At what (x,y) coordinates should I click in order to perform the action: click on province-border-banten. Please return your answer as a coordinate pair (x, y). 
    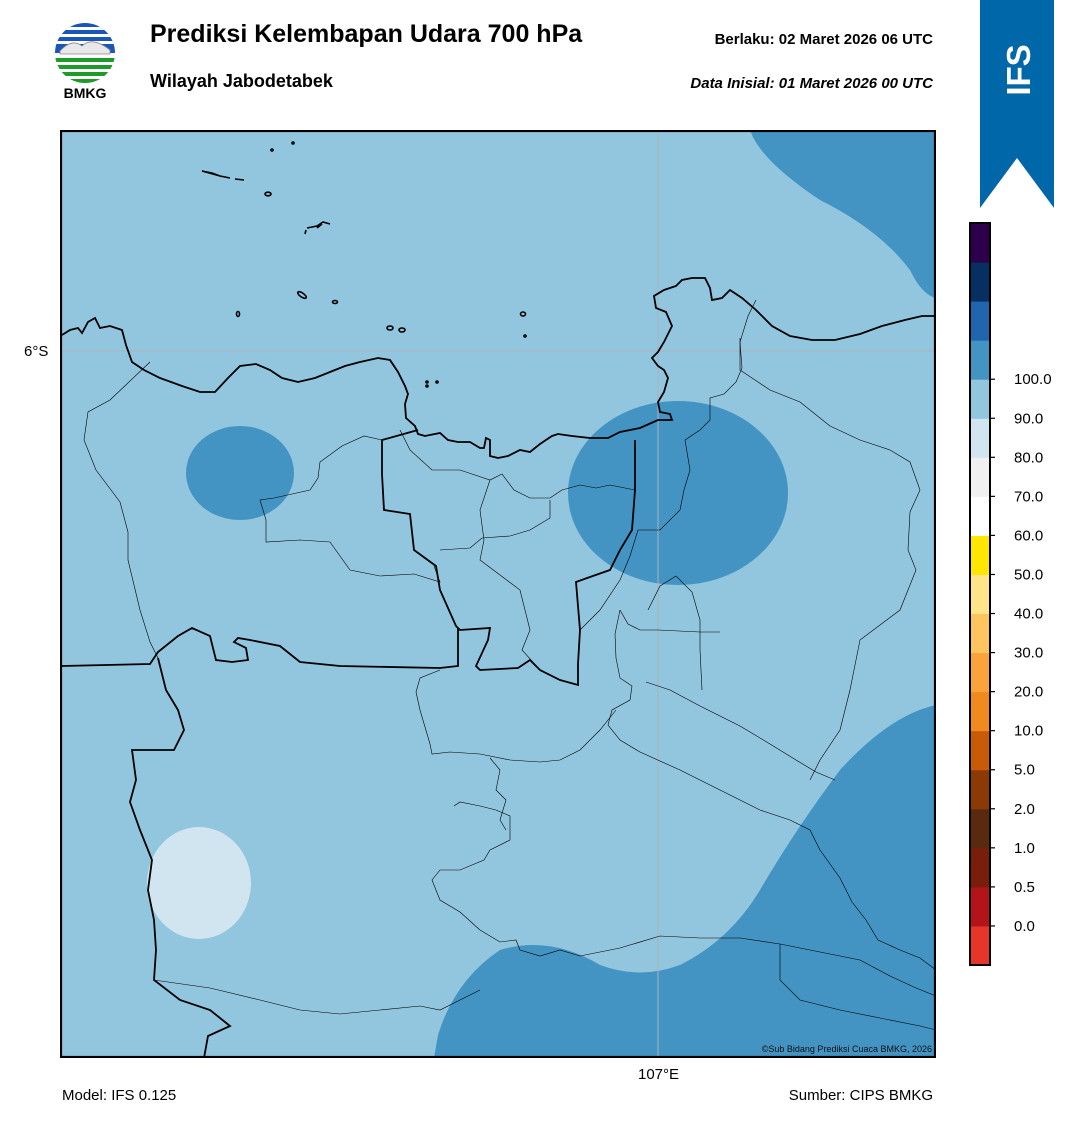
    Looking at the image, I should click on (260, 647).